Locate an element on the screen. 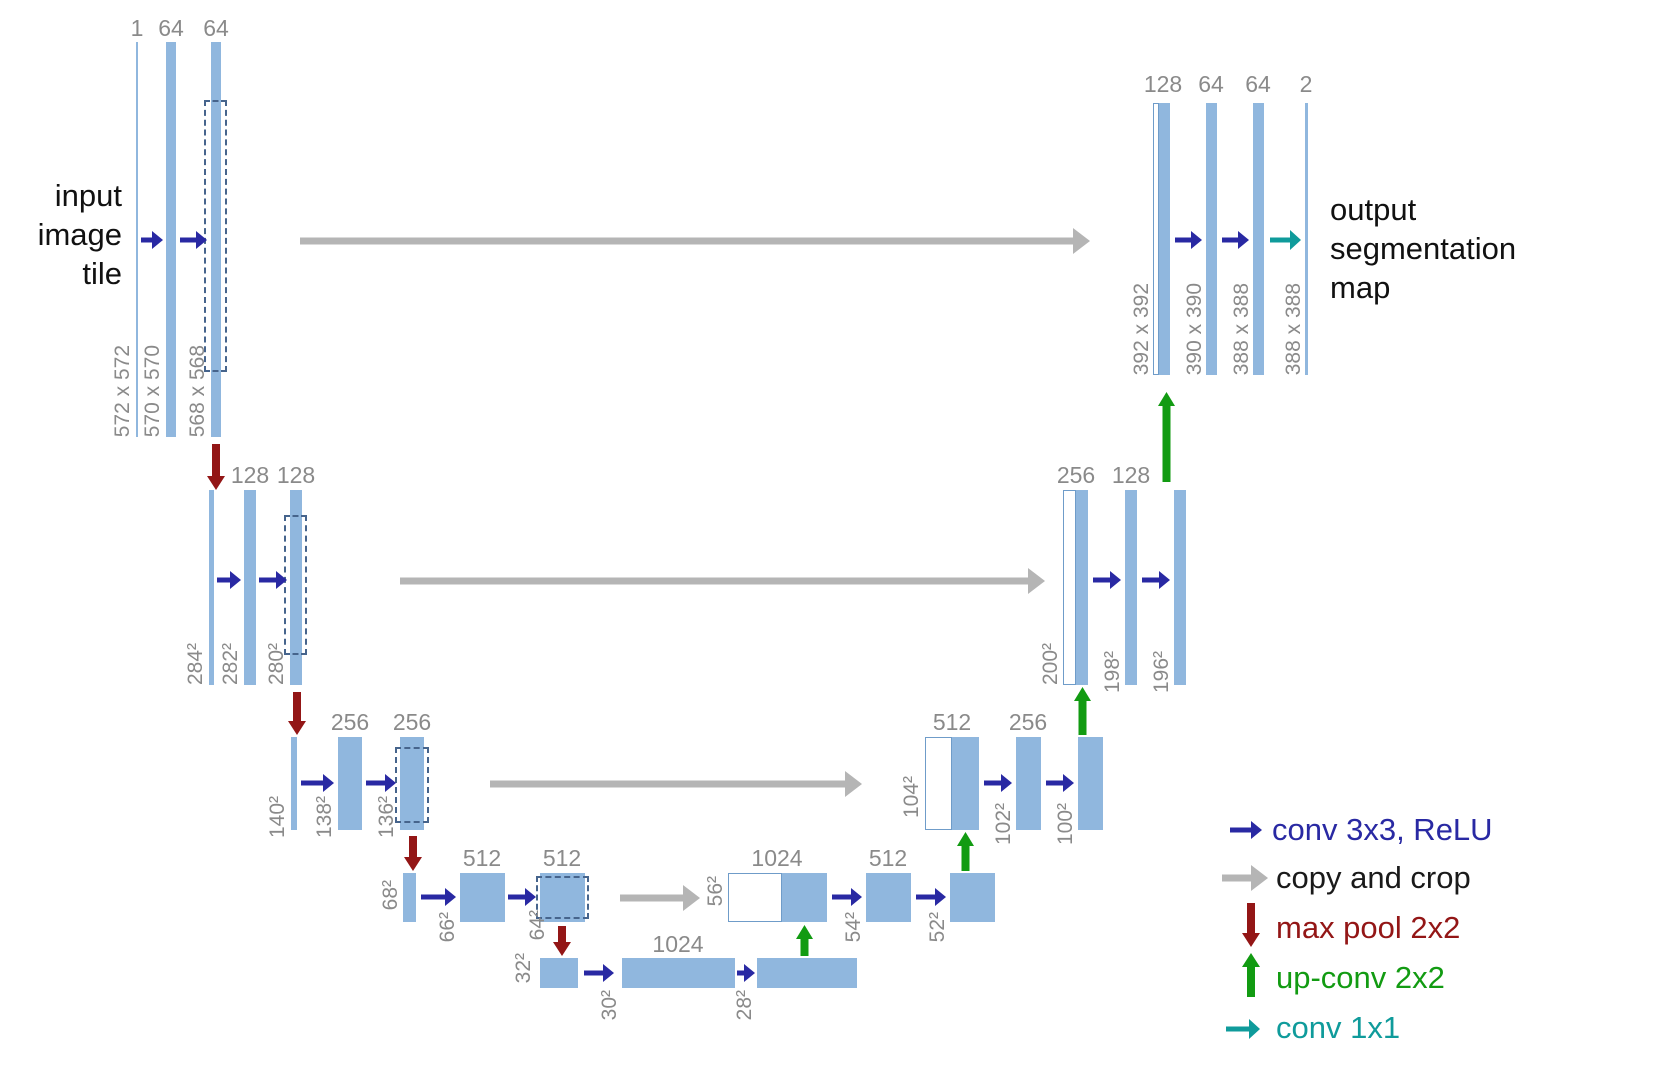  spatial-size-label: 282² is located at coordinates (230, 663).